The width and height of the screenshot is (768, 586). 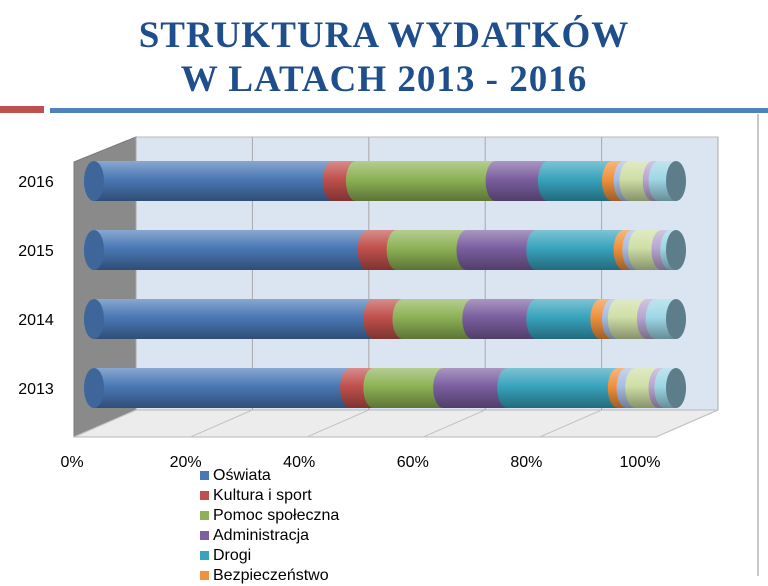 I want to click on title-accent-red, so click(x=22, y=109).